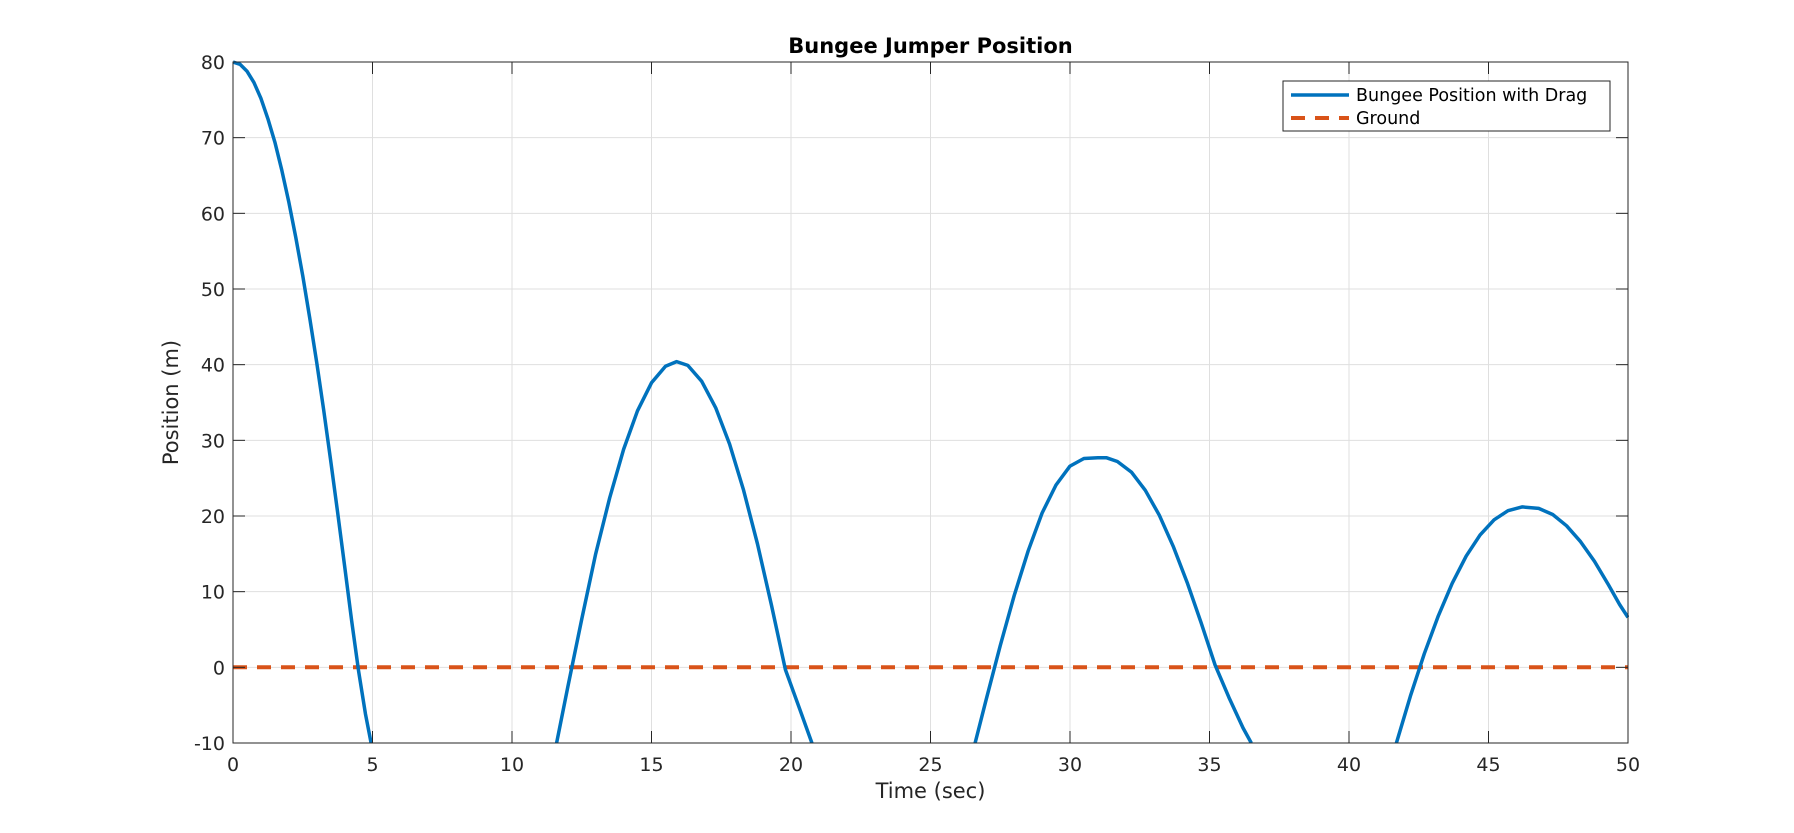 The image size is (1794, 833). I want to click on x-tick-label: 40, so click(1349, 765).